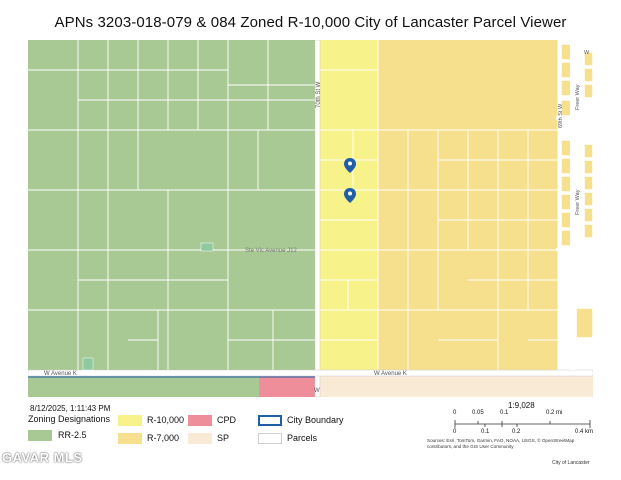  What do you see at coordinates (456, 386) in the screenshot?
I see `zone-sp-area` at bounding box center [456, 386].